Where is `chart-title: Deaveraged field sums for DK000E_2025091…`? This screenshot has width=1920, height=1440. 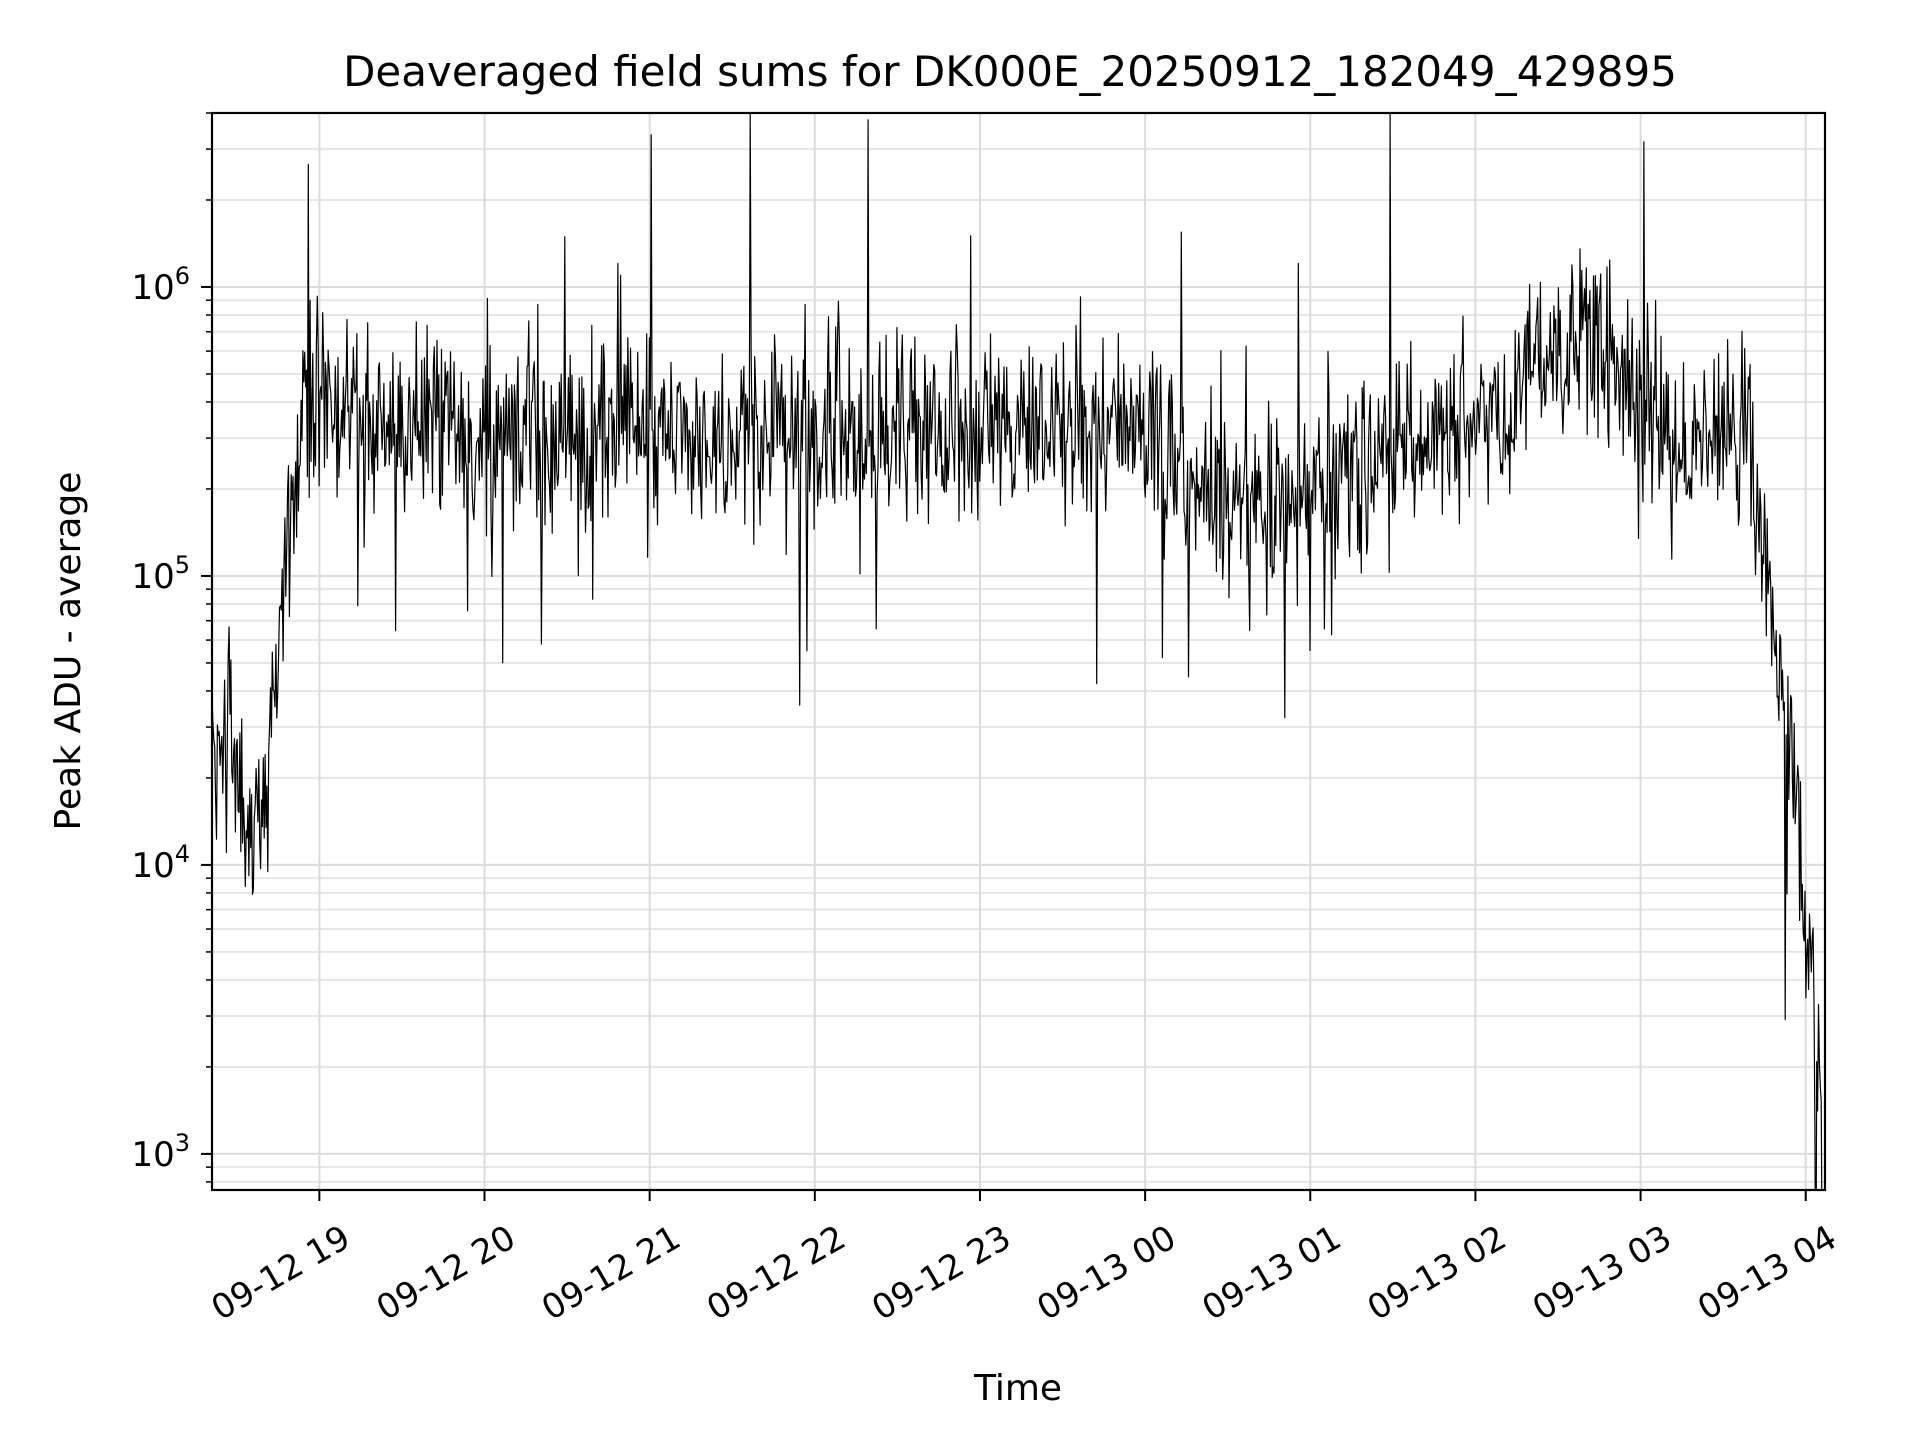
chart-title: Deaveraged field sums for DK000E_2025091… is located at coordinates (1010, 71).